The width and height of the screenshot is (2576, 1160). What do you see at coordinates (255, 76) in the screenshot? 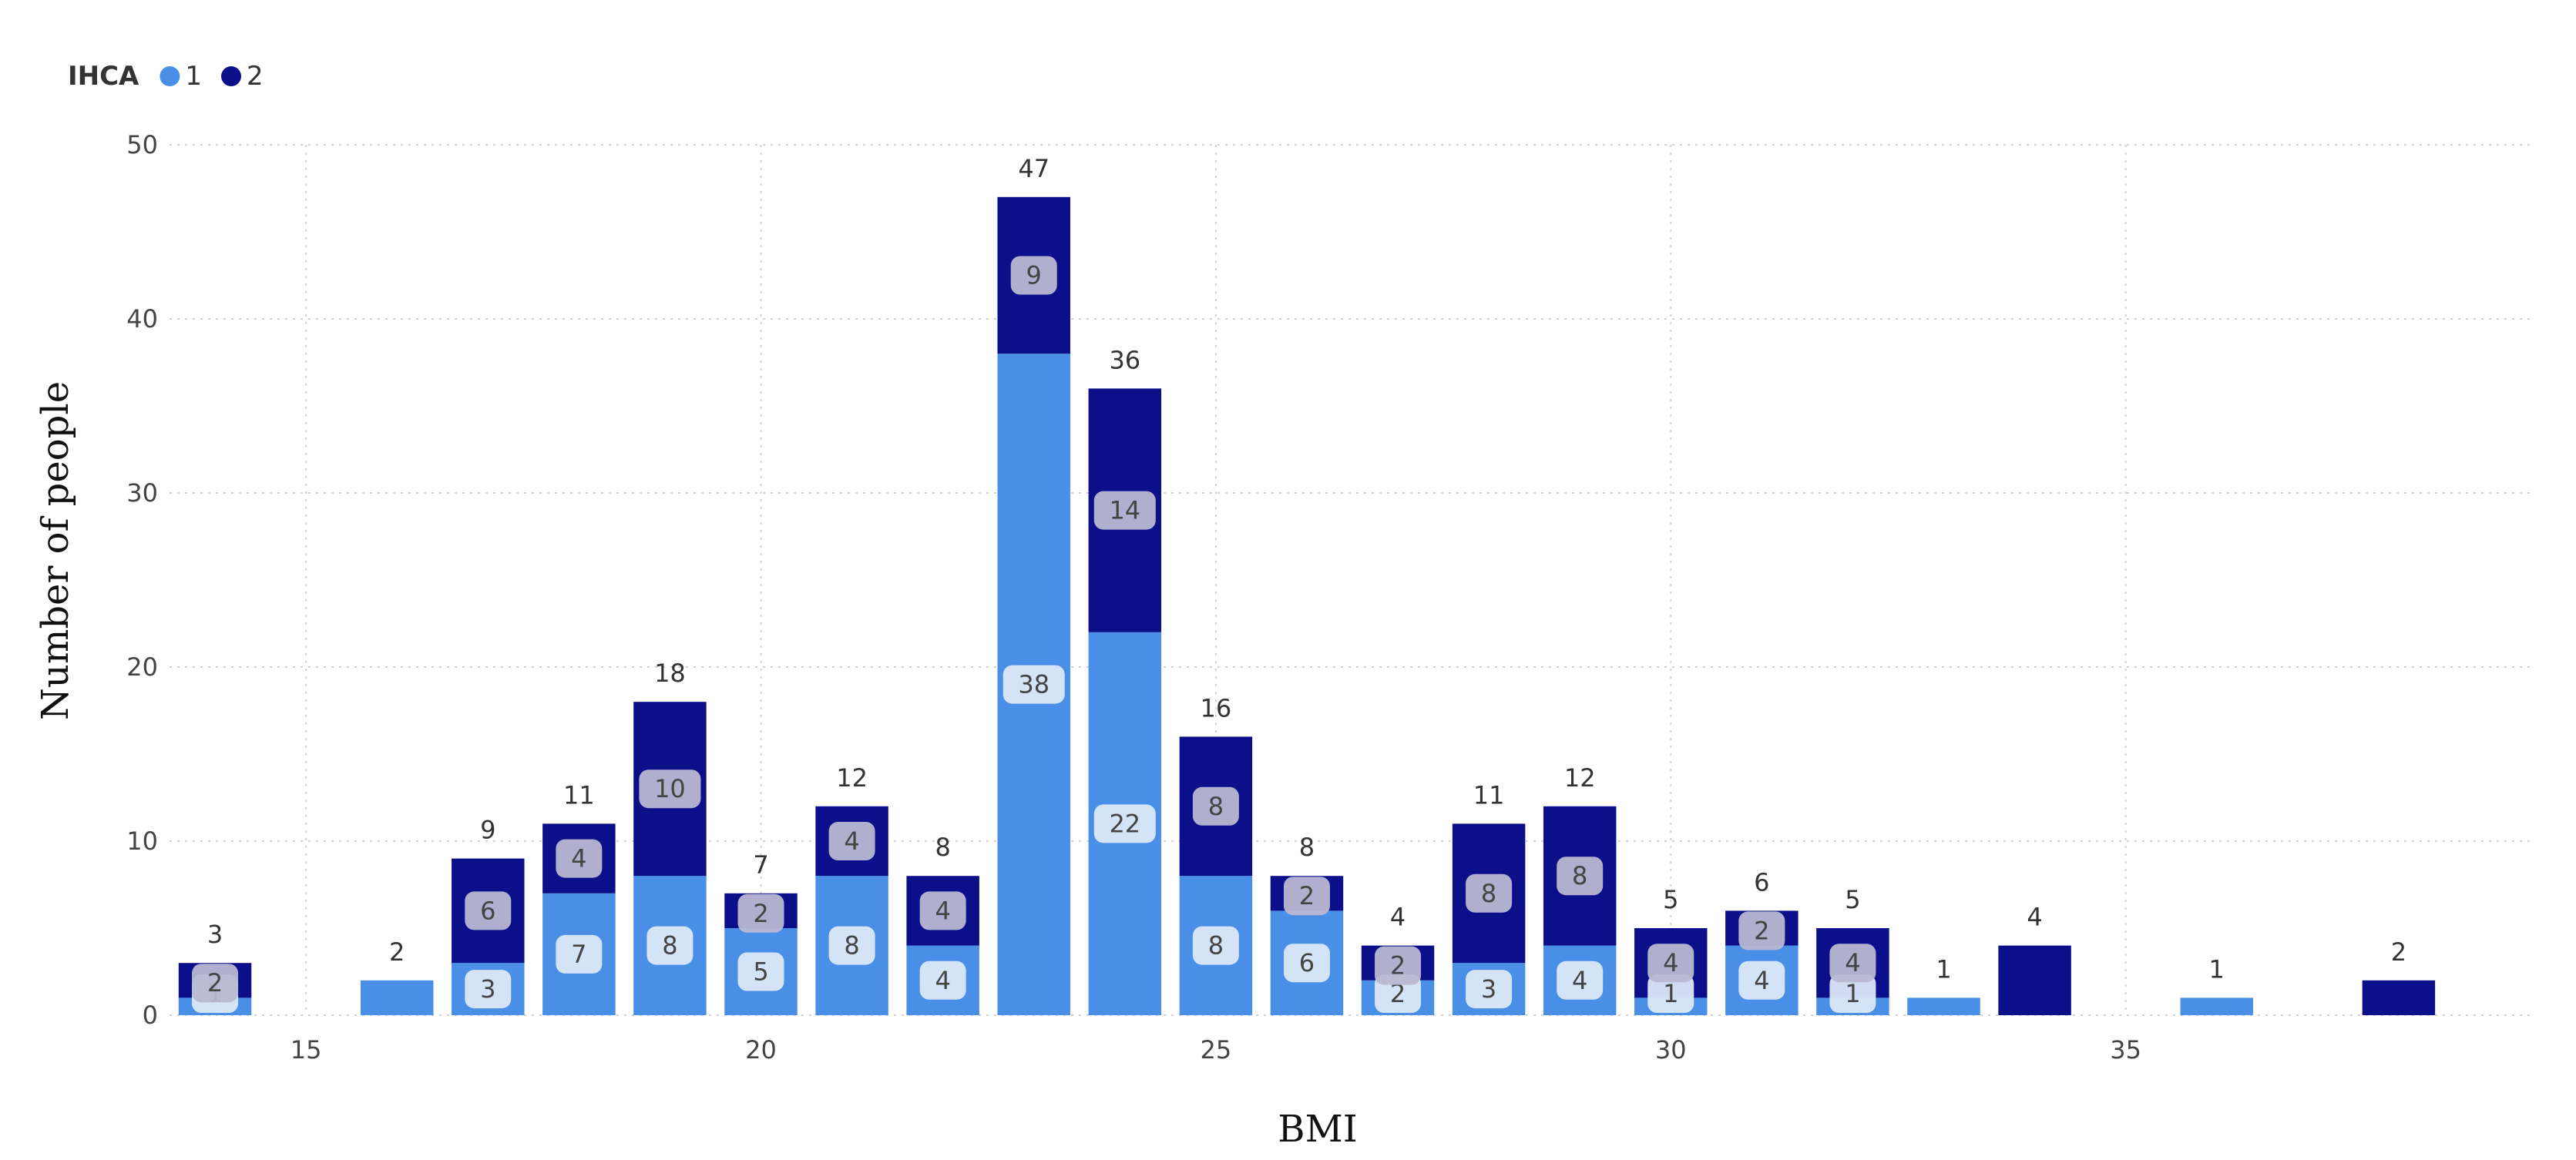
I see `legend-label-2: 2` at bounding box center [255, 76].